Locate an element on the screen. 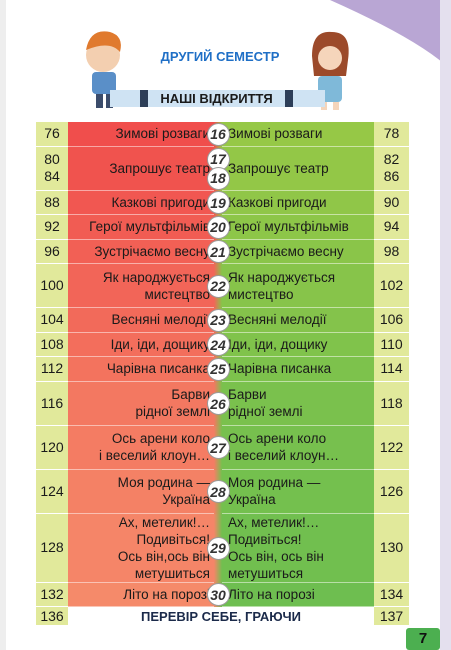 This screenshot has height=650, width=451. page-ref: 132 is located at coordinates (52, 593).